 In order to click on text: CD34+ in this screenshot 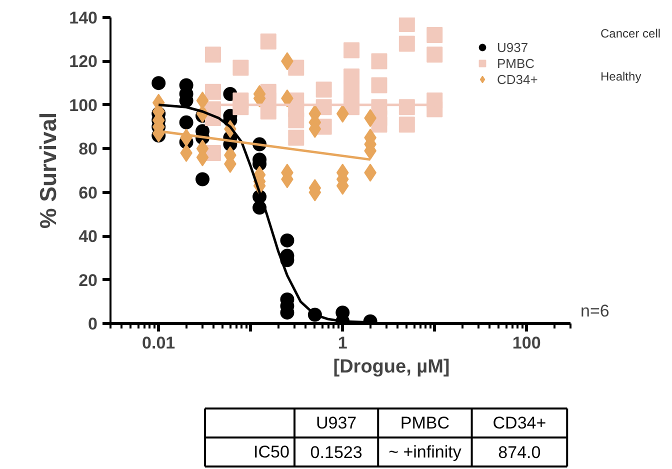, I will do `click(519, 423)`.